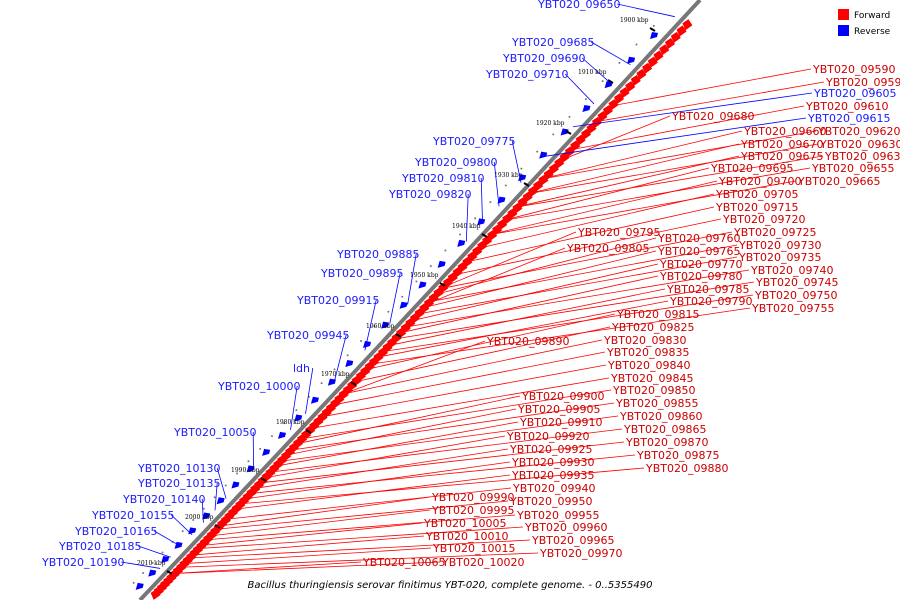 Image resolution: width=900 pixels, height=600 pixels. I want to click on forward-gene-label: YBT020_09725, so click(774, 232).